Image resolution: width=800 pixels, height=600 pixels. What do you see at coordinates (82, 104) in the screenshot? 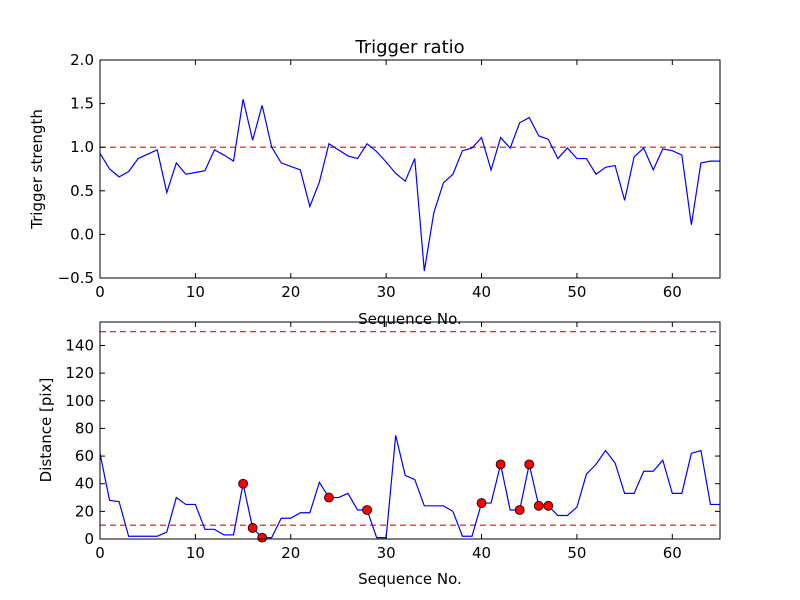
I see `y-tick-label: 1.5` at bounding box center [82, 104].